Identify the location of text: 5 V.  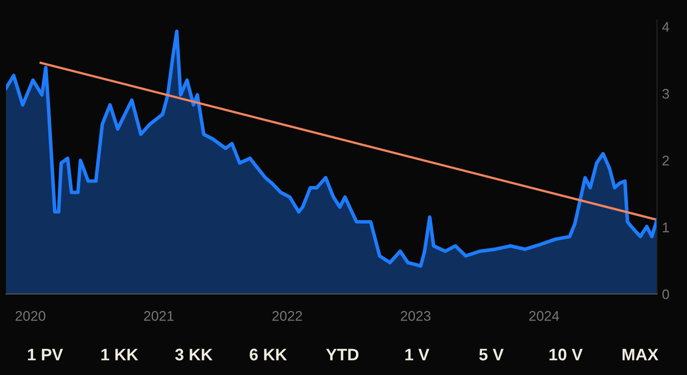
(491, 354).